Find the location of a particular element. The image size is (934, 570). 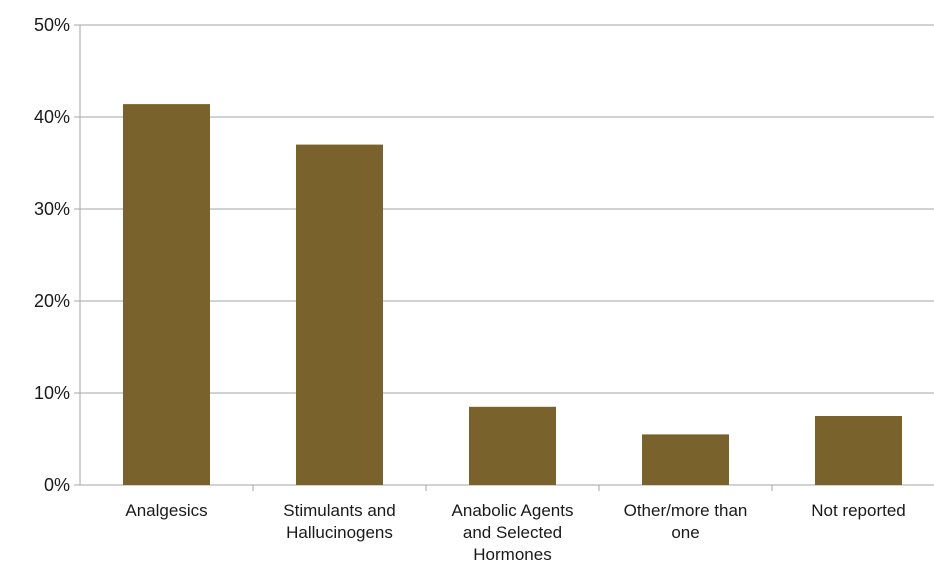

y-tick-label: 20% is located at coordinates (52, 301).